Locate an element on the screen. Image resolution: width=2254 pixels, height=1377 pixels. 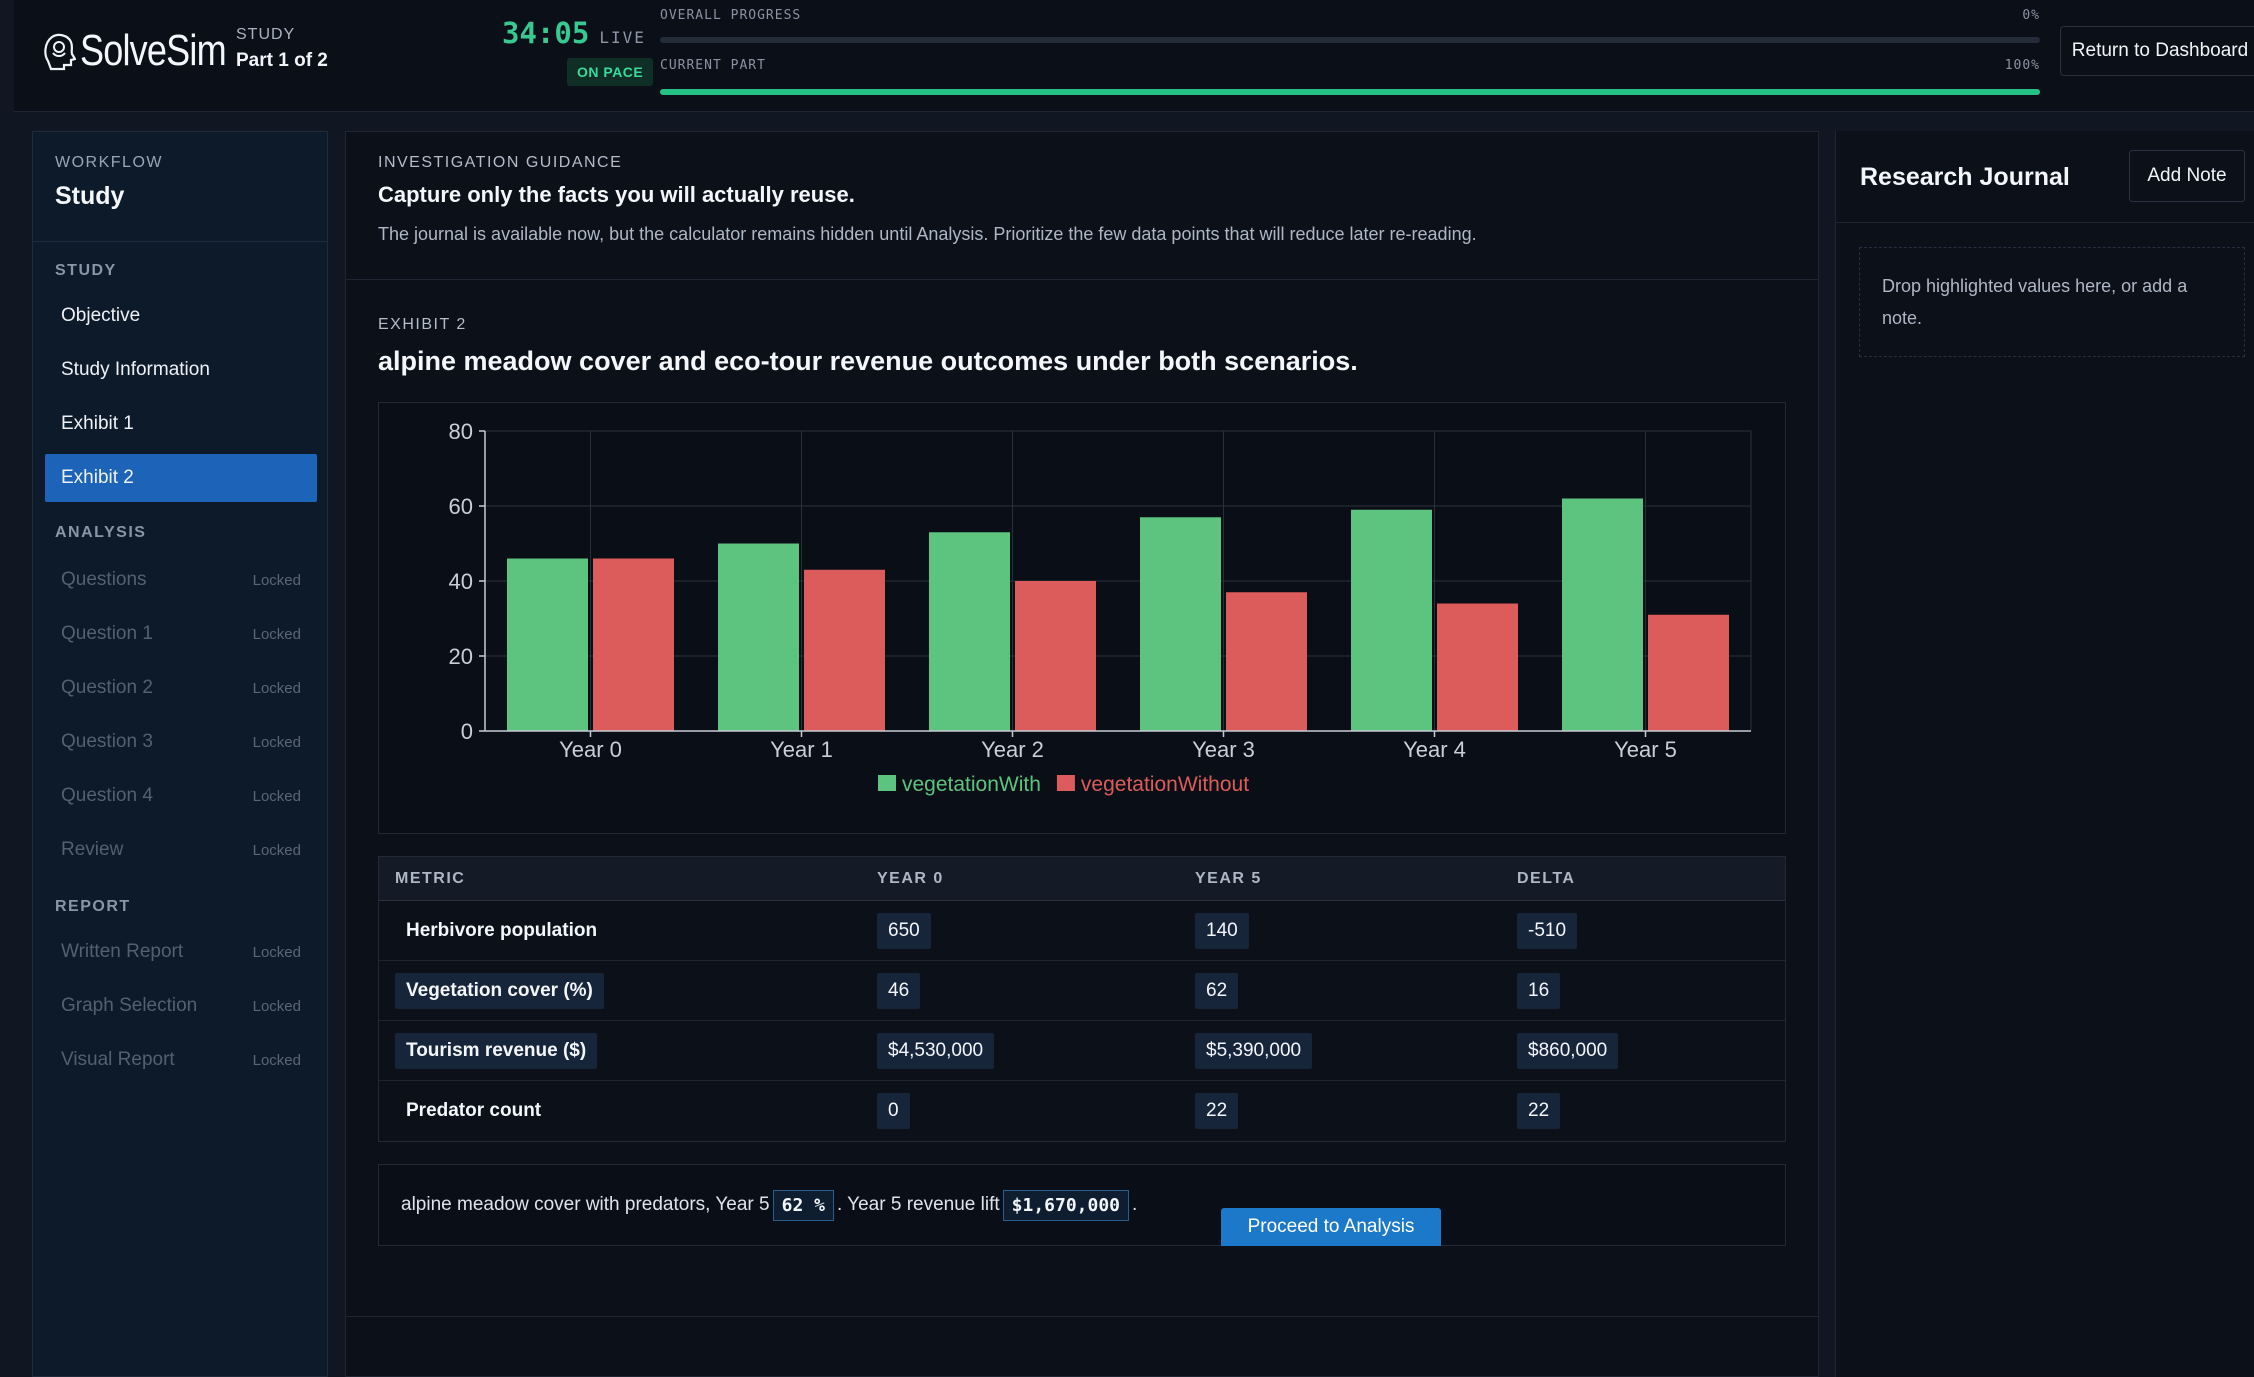
sidebar-item-question-2: Question 2 Locked is located at coordinates (181, 688).